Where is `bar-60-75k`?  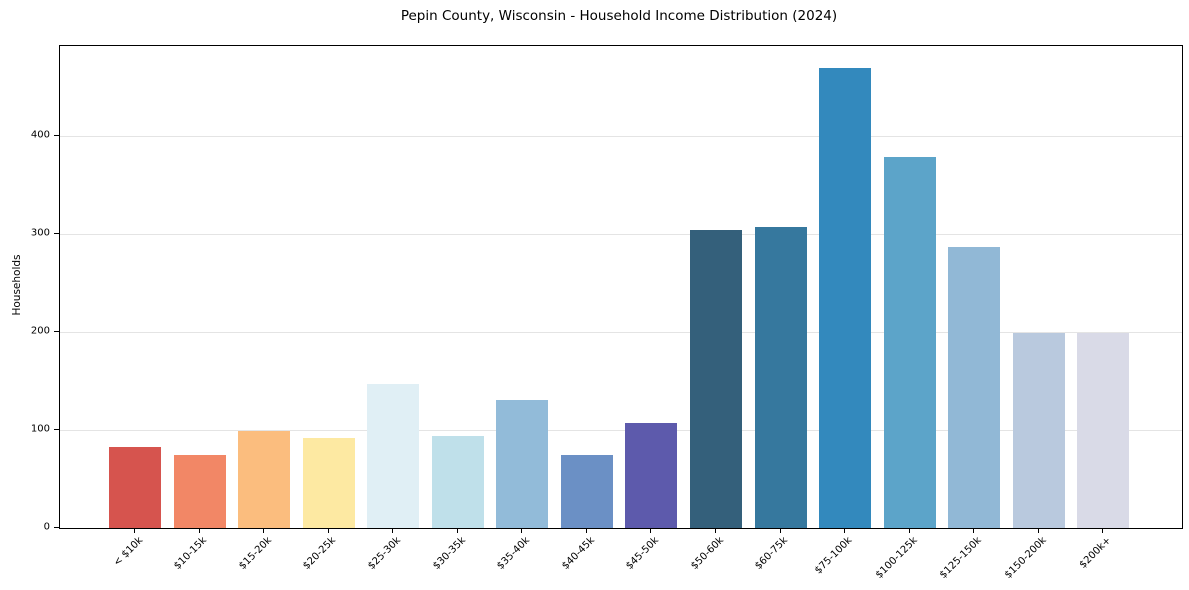
bar-60-75k is located at coordinates (780, 377).